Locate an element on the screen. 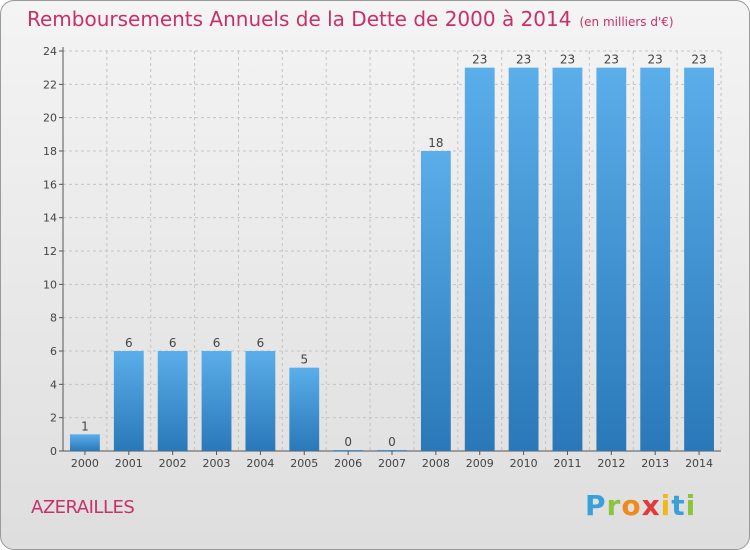  y-tick-label: 20 is located at coordinates (50, 118).